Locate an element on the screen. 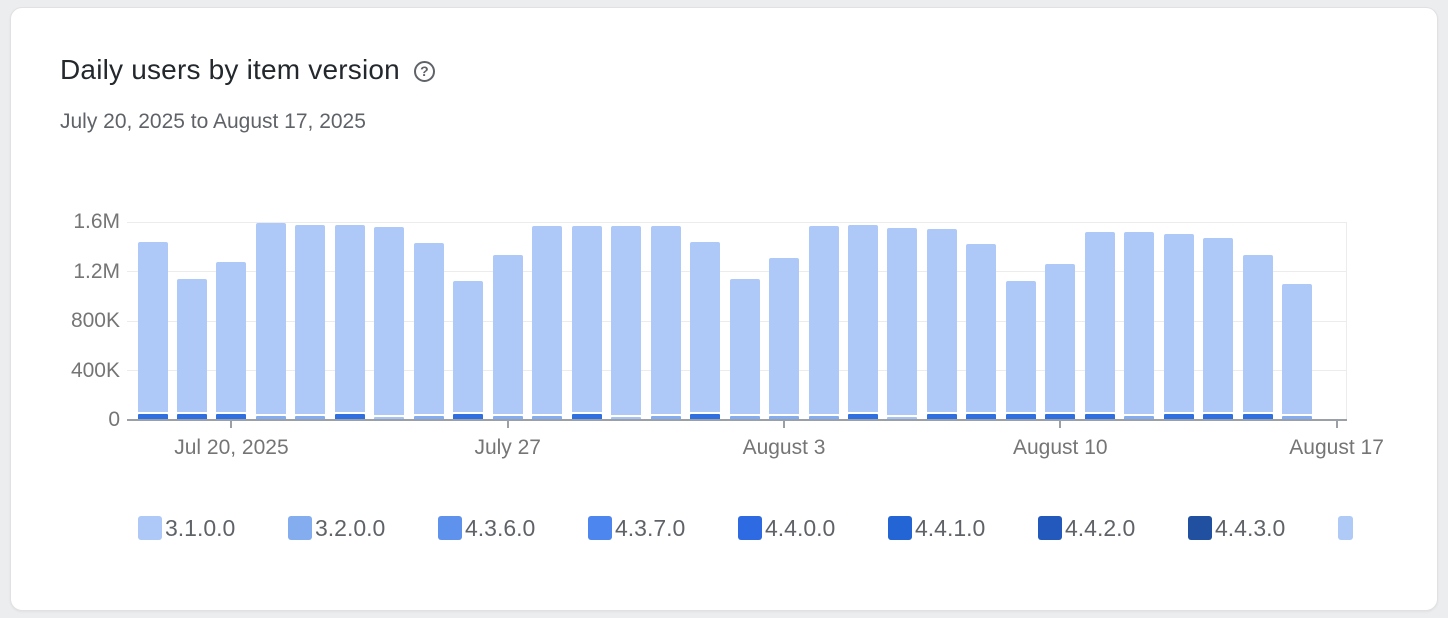 Image resolution: width=1448 pixels, height=618 pixels. x-axis-label: July 27 is located at coordinates (507, 447).